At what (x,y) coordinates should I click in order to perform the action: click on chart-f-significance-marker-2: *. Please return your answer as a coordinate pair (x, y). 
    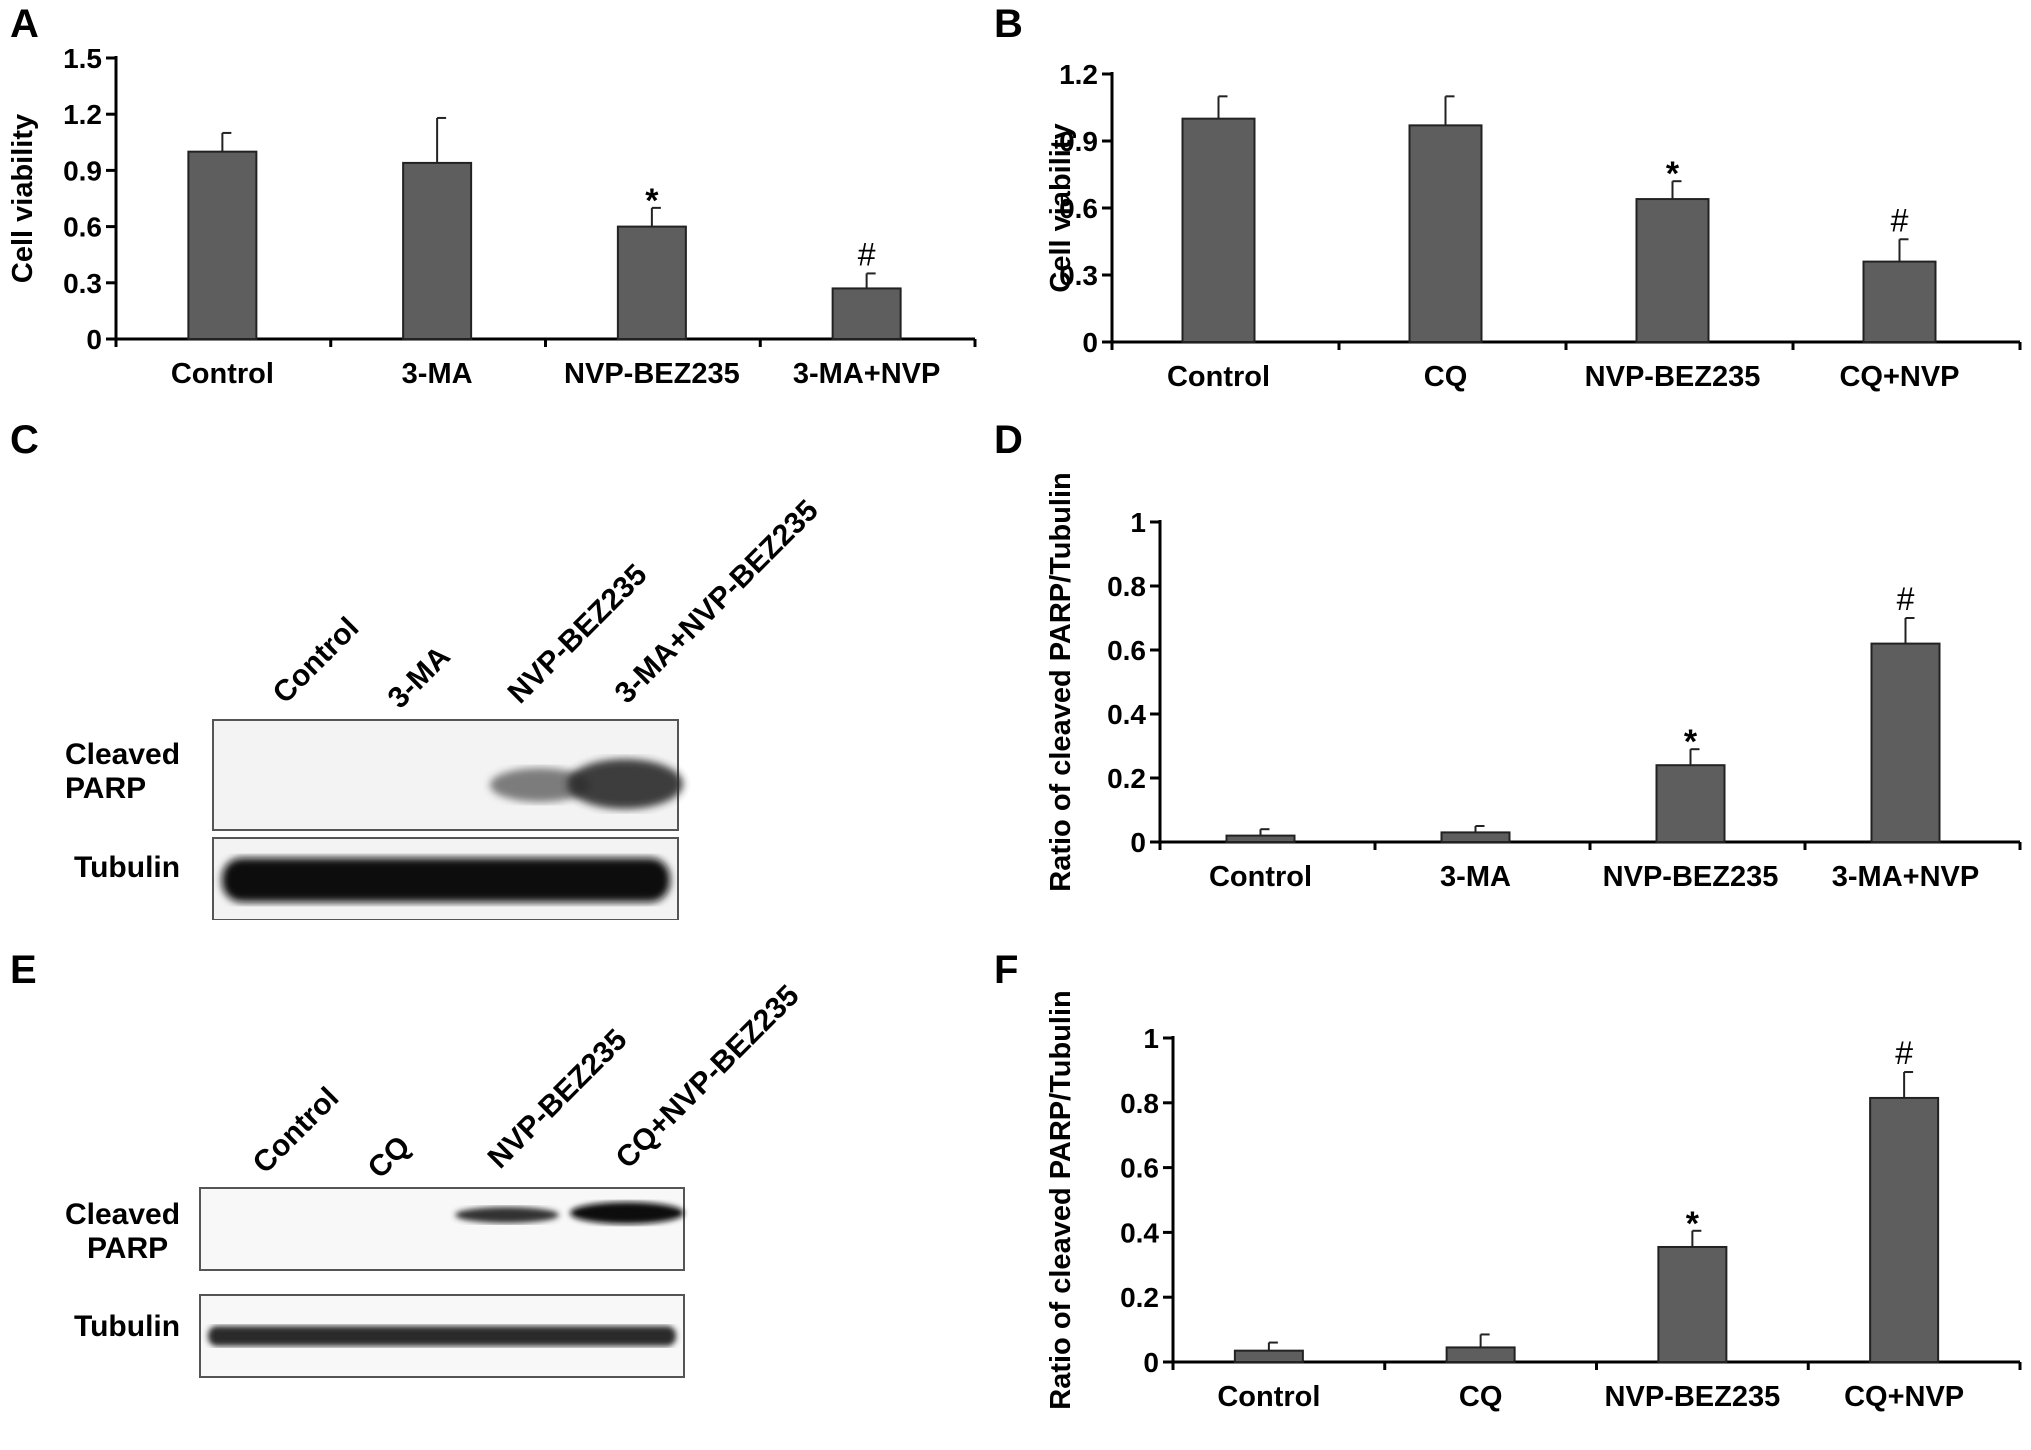
    Looking at the image, I should click on (1693, 1224).